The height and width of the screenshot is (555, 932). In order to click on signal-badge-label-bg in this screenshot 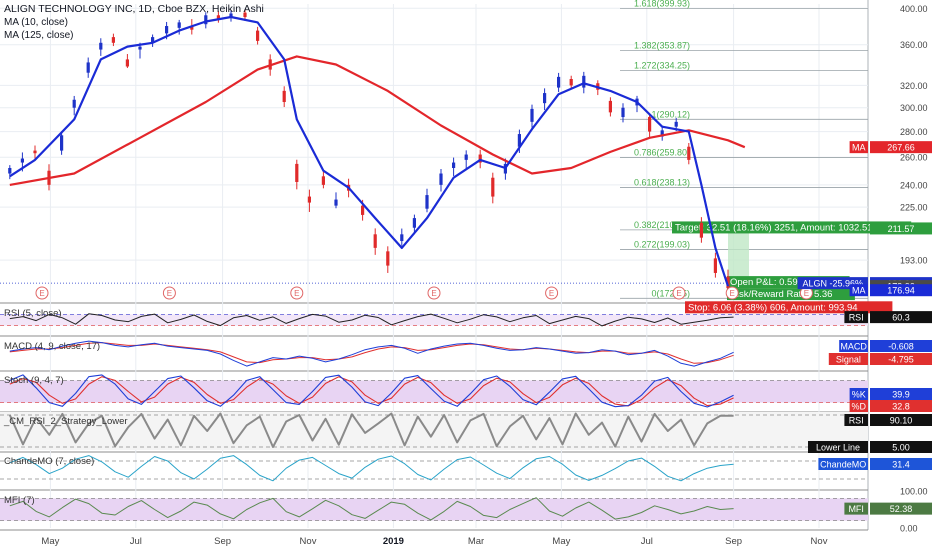, I will do `click(848, 359)`.